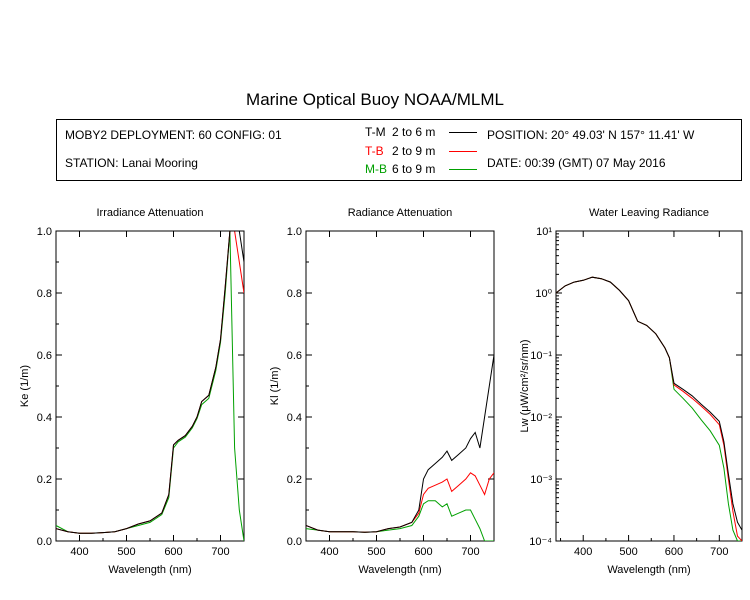 The image size is (750, 600). Describe the element at coordinates (294, 418) in the screenshot. I see `y-tick-label-2-3: 0.4` at that location.